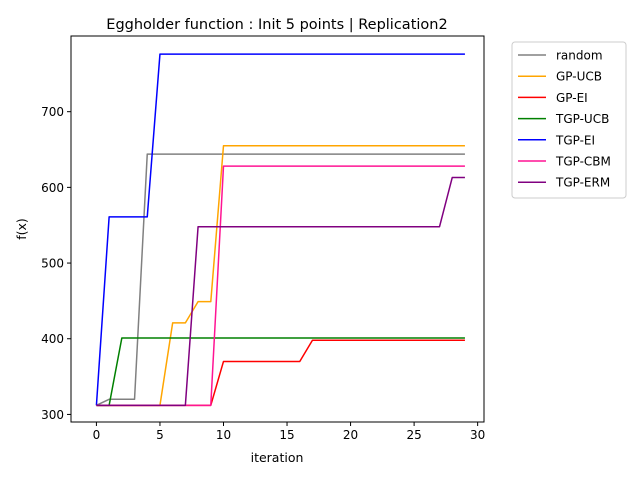  I want to click on series-line-tgp-ucb, so click(280, 372).